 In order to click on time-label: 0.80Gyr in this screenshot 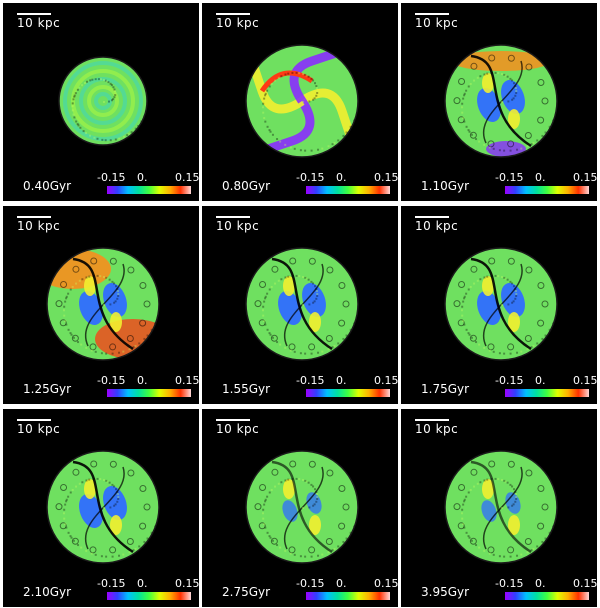, I will do `click(246, 186)`.